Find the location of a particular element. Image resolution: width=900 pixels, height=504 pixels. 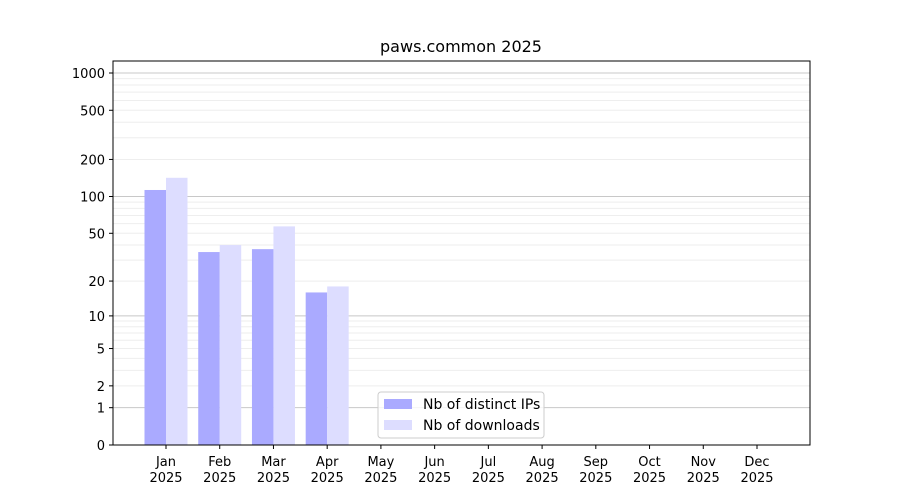

legend-box is located at coordinates (461, 415).